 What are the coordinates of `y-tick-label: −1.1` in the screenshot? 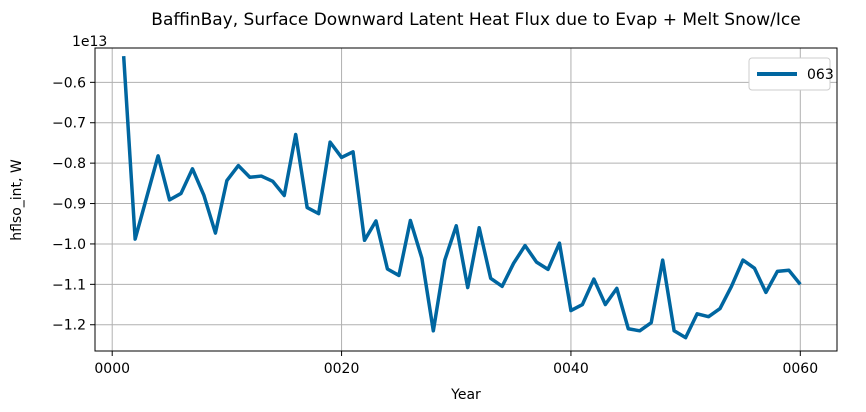 It's located at (69, 285).